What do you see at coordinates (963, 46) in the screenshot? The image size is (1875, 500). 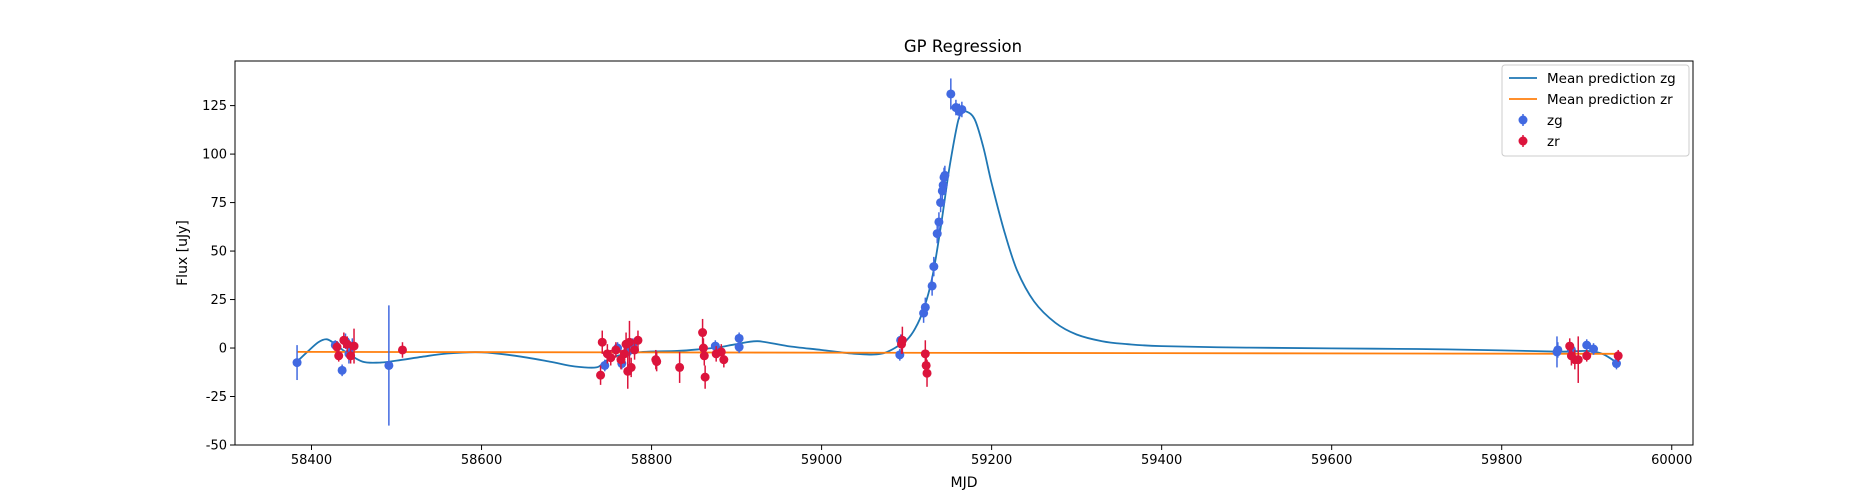 I see `chart-title: GP Regression` at bounding box center [963, 46].